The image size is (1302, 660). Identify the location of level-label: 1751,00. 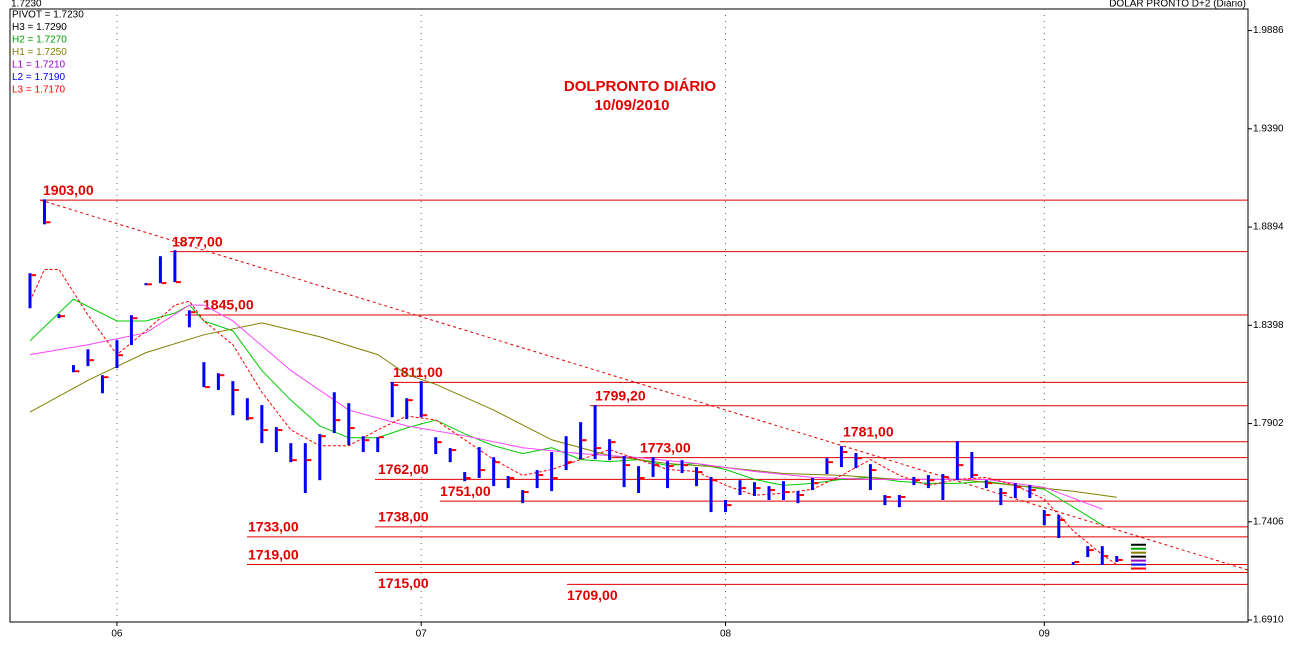
(465, 491).